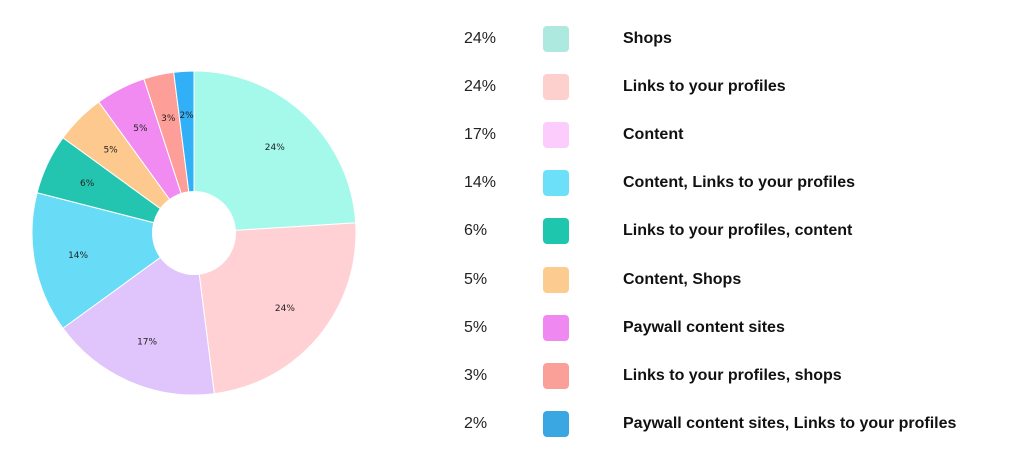 The width and height of the screenshot is (1024, 469). I want to click on legend-item: 17% Content, so click(730, 135).